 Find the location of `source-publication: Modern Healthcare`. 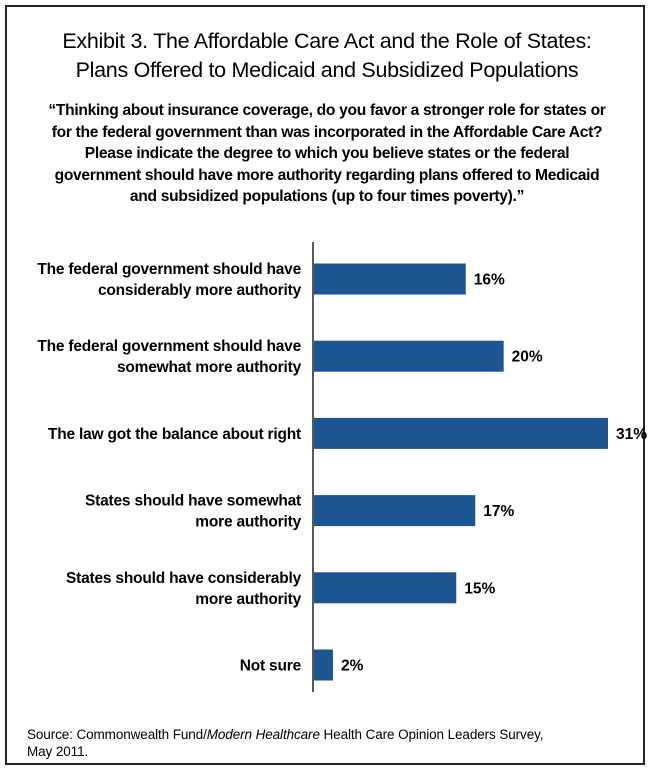

source-publication: Modern Healthcare is located at coordinates (263, 734).